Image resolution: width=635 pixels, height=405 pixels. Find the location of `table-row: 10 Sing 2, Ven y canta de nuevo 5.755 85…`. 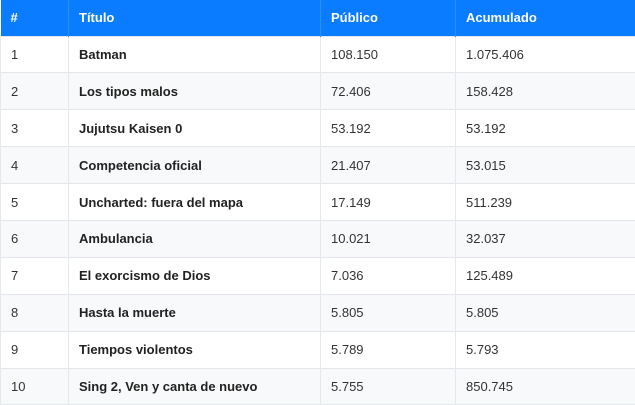

table-row: 10 Sing 2, Ven y canta de nuevo 5.755 85… is located at coordinates (317, 386).